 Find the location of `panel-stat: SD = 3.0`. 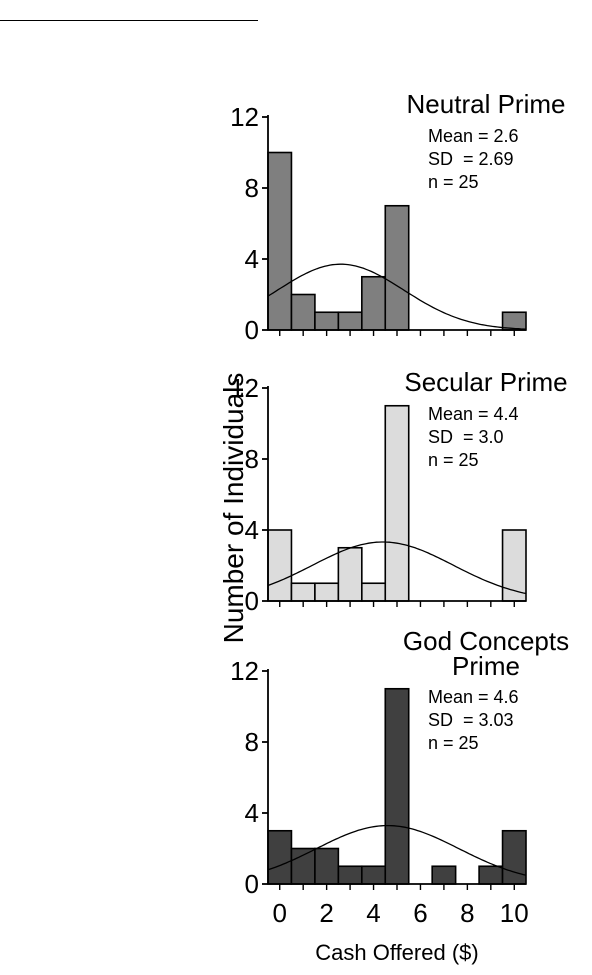

panel-stat: SD = 3.0 is located at coordinates (466, 437).